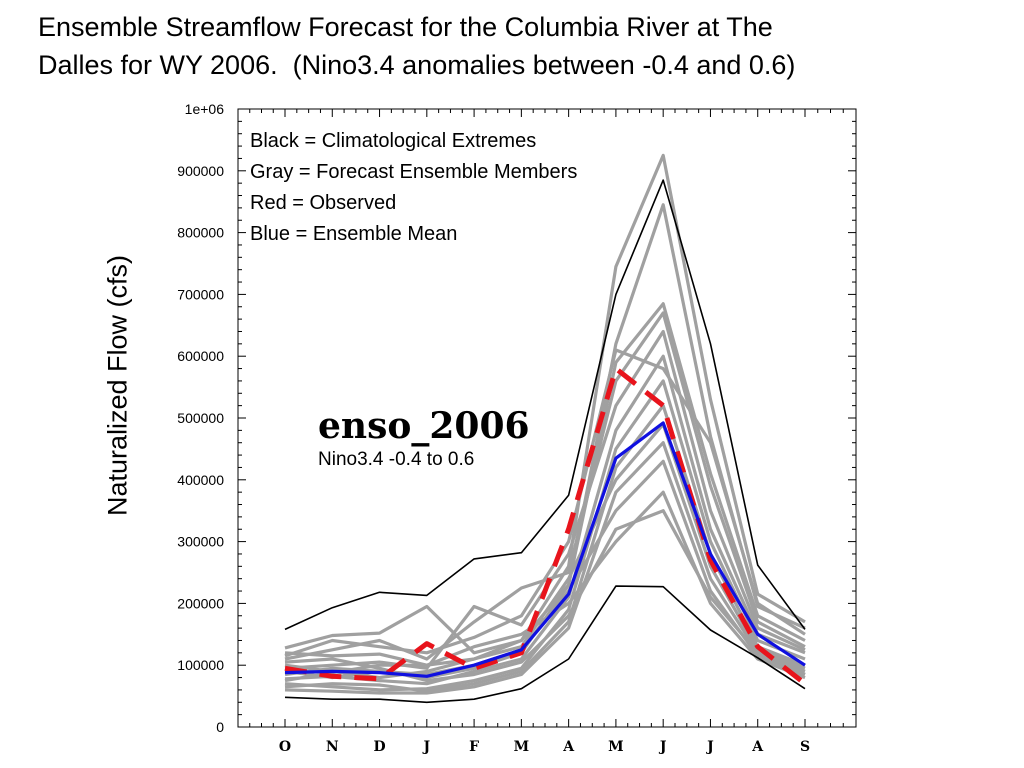  I want to click on y-tick-label: 0, so click(220, 727).